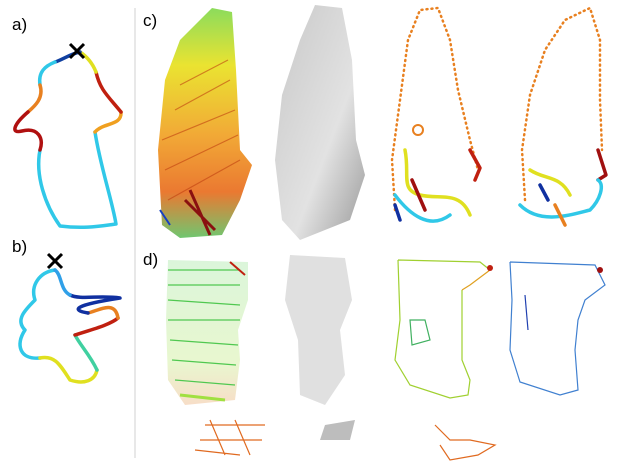  What do you see at coordinates (563, 116) in the screenshot?
I see `trajectory-c4` at bounding box center [563, 116].